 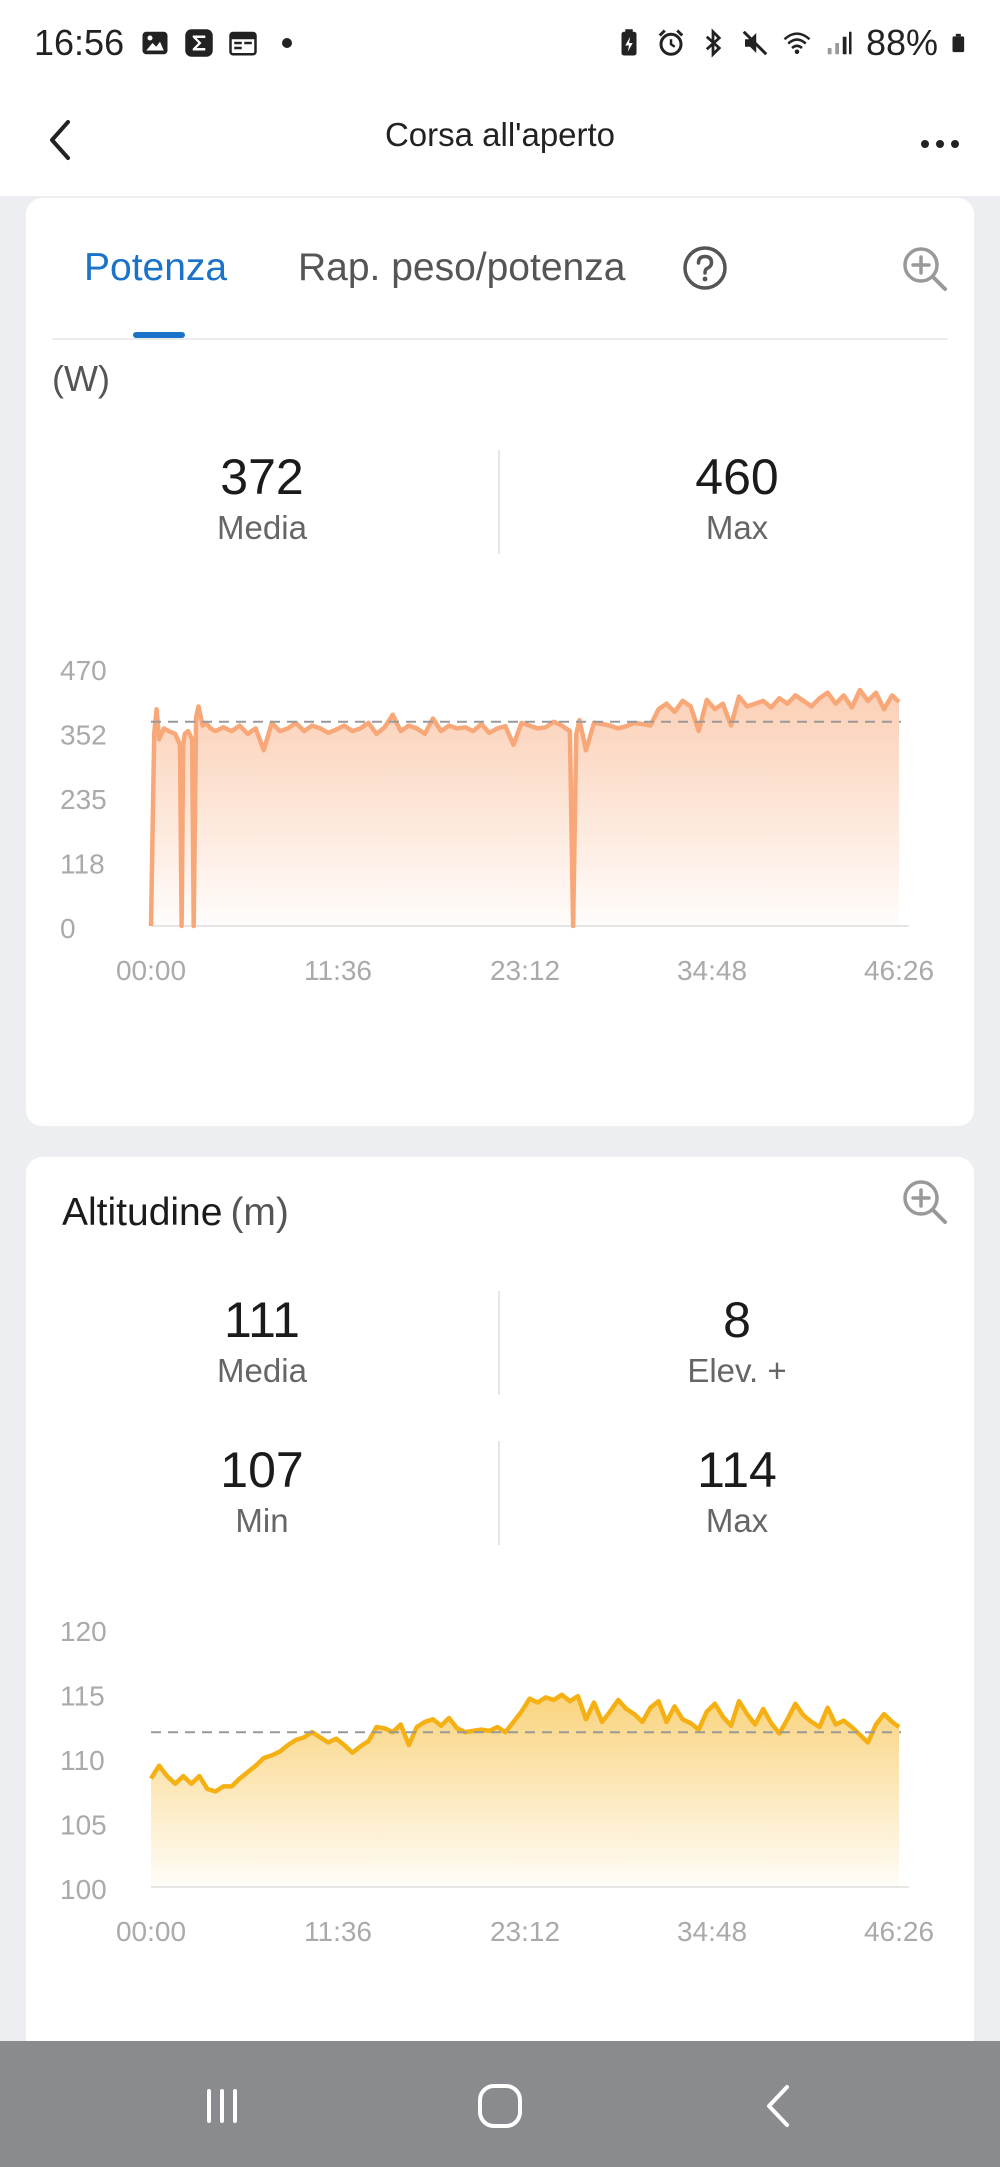 I want to click on altitude-unit: (m), so click(x=259, y=1212).